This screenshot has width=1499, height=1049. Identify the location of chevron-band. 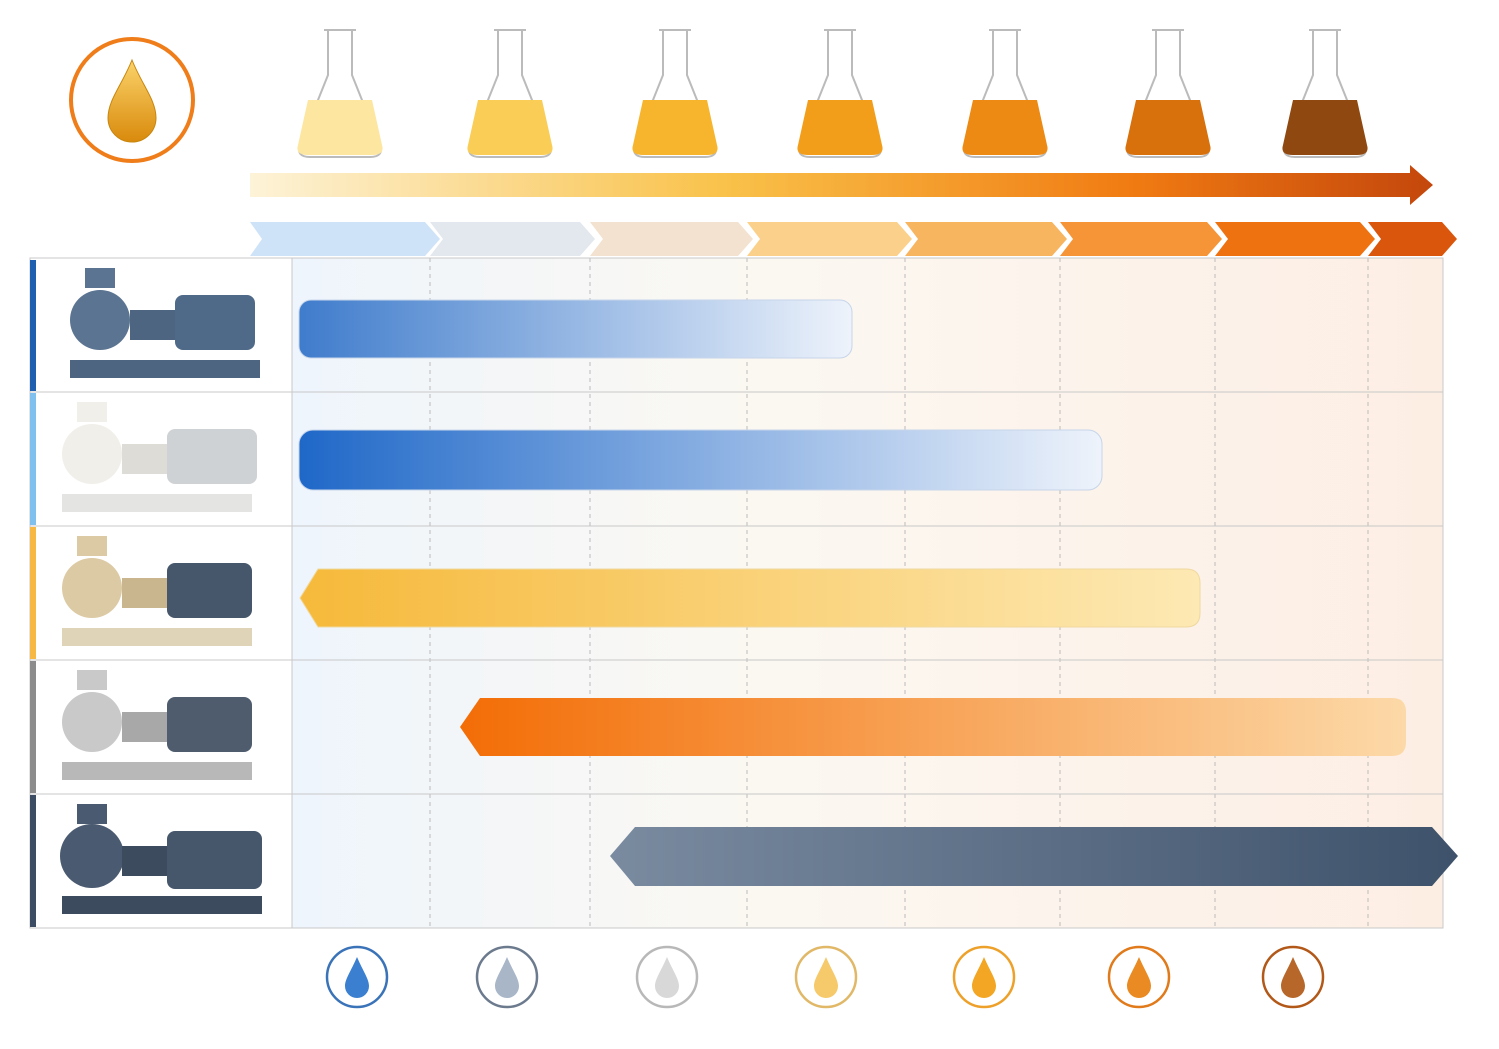
(853, 239).